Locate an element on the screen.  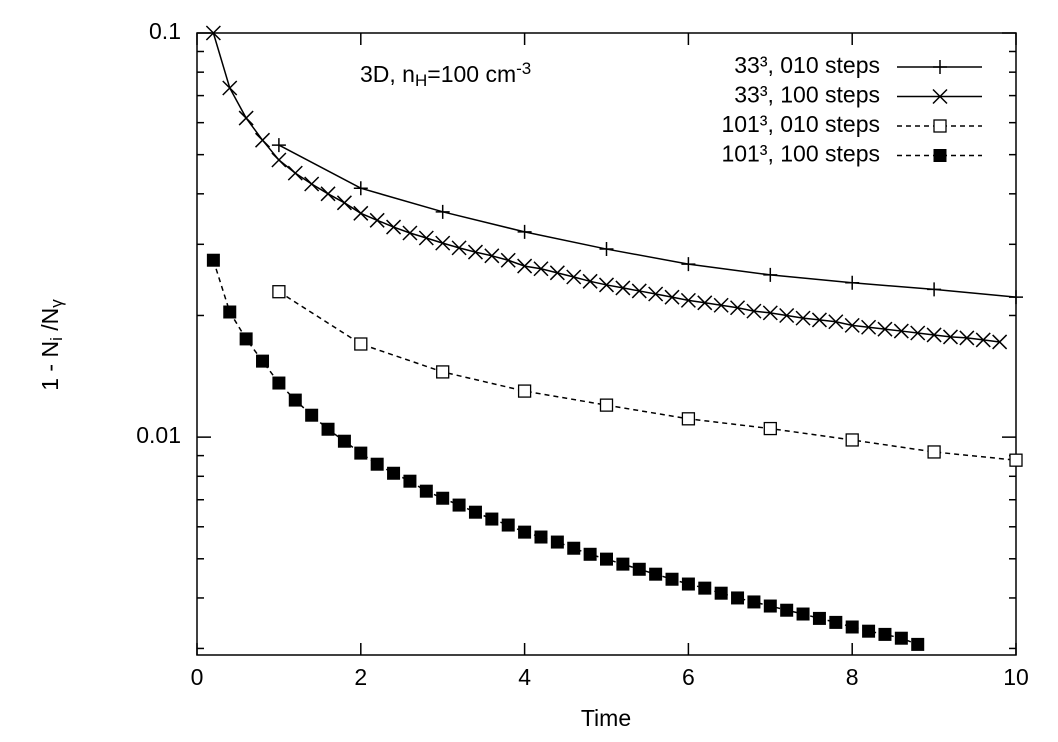
text-segment: 3D, n is located at coordinates (387, 74).